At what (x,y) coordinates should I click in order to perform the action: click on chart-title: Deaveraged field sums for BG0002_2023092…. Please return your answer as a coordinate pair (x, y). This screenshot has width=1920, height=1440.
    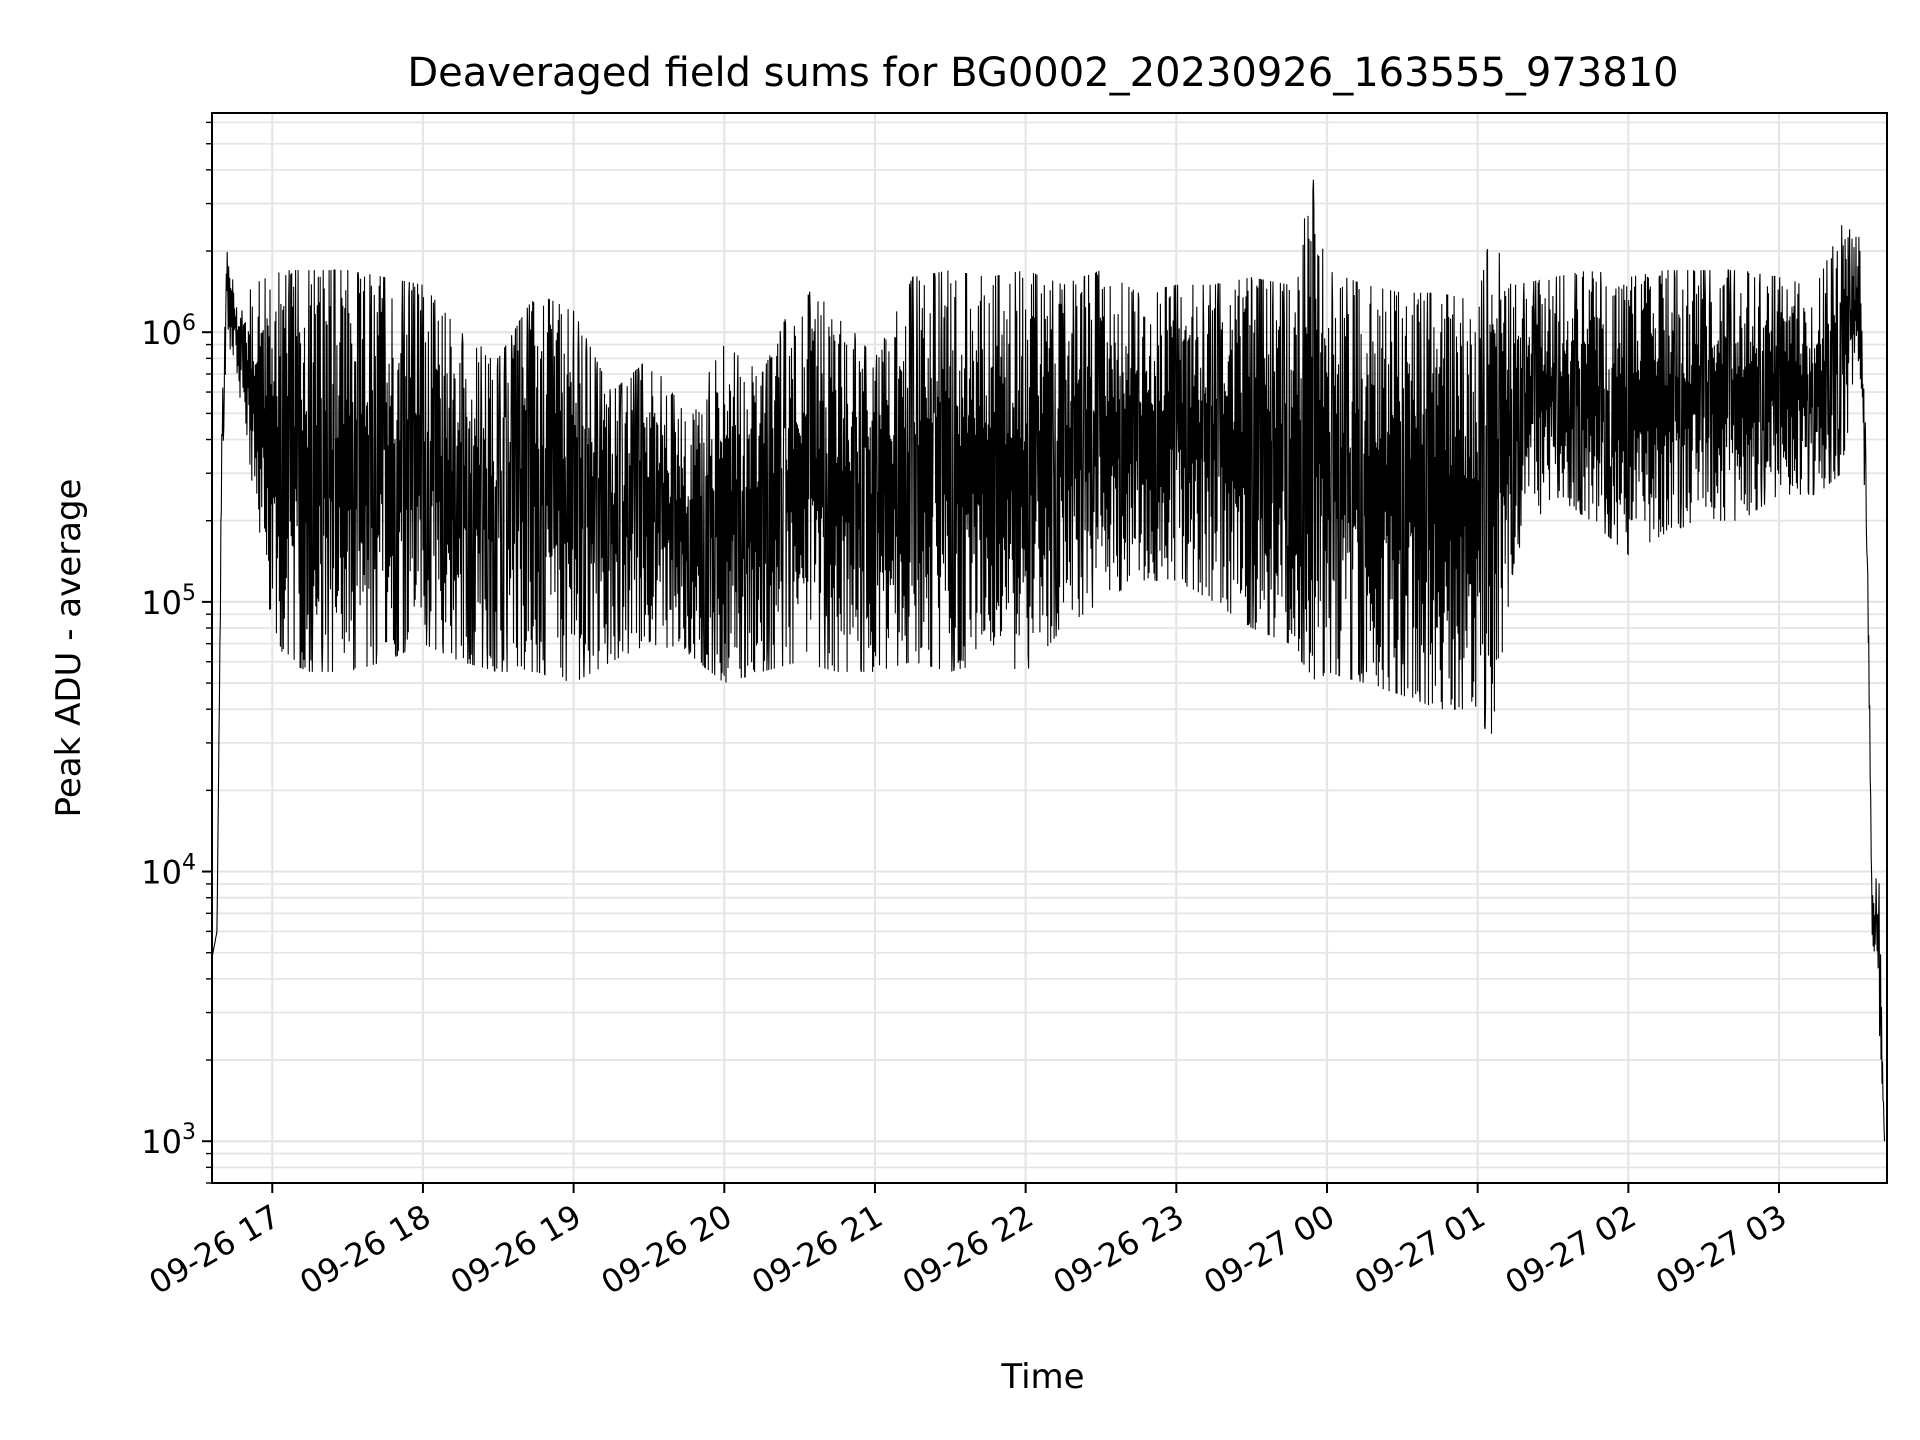
    Looking at the image, I should click on (1042, 73).